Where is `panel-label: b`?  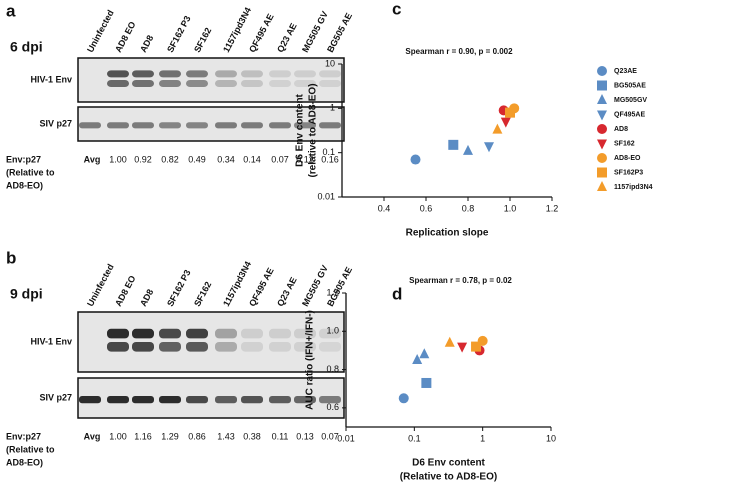 panel-label: b is located at coordinates (11, 257).